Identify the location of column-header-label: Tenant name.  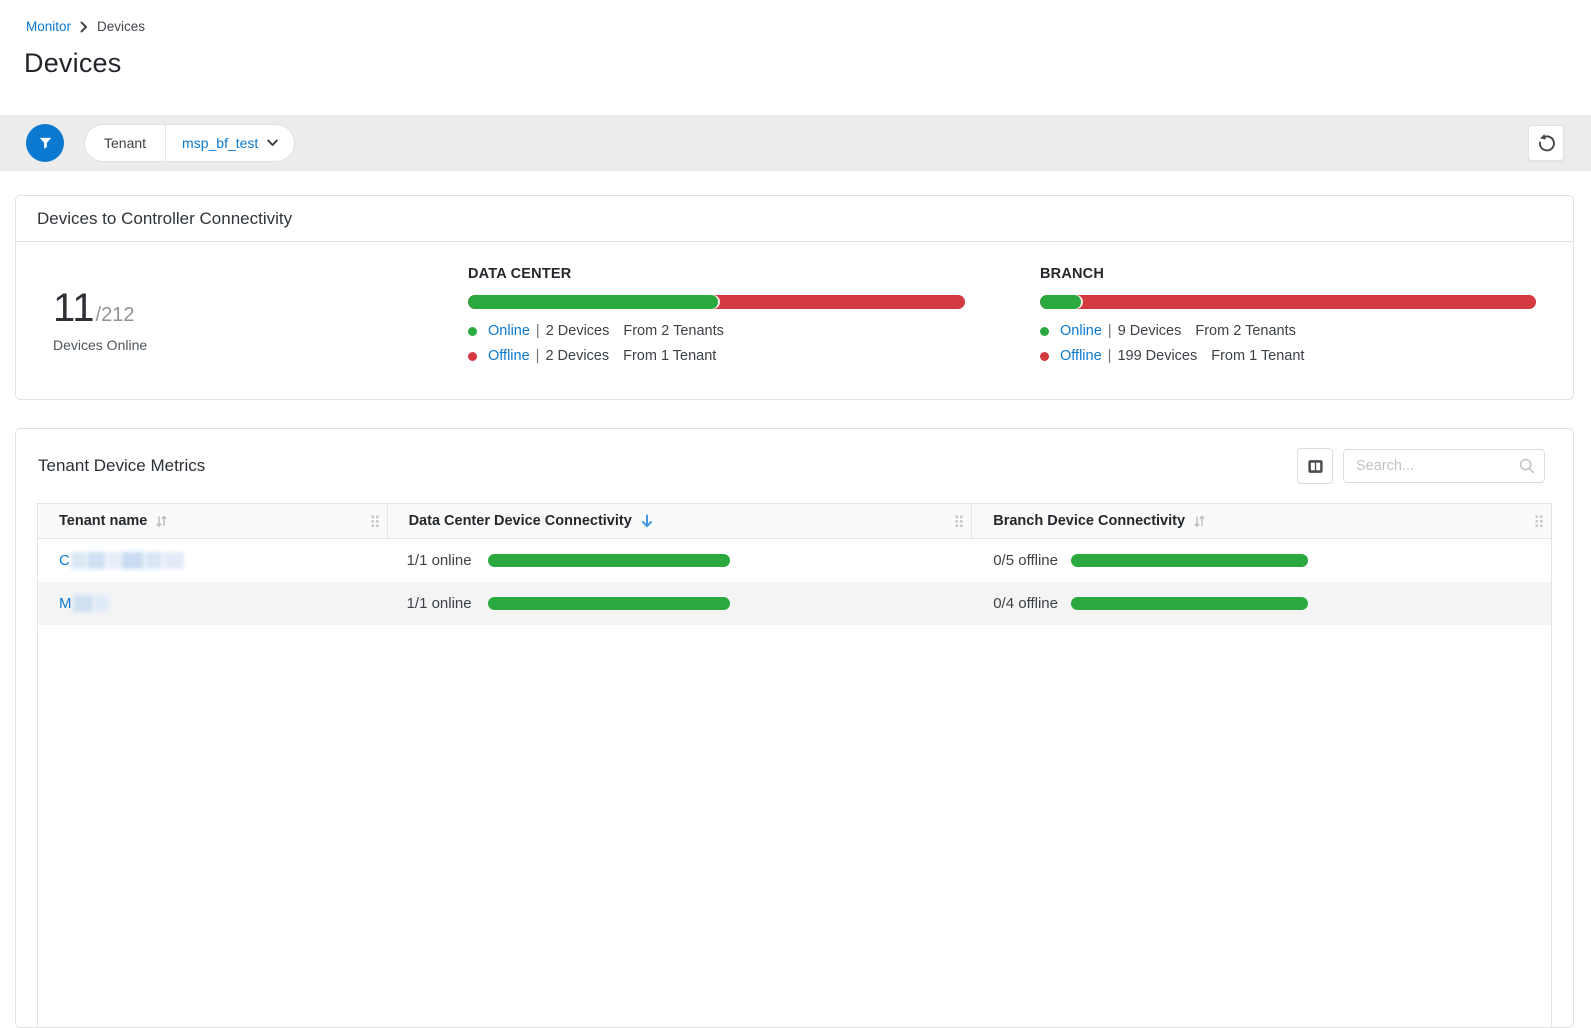
(103, 521).